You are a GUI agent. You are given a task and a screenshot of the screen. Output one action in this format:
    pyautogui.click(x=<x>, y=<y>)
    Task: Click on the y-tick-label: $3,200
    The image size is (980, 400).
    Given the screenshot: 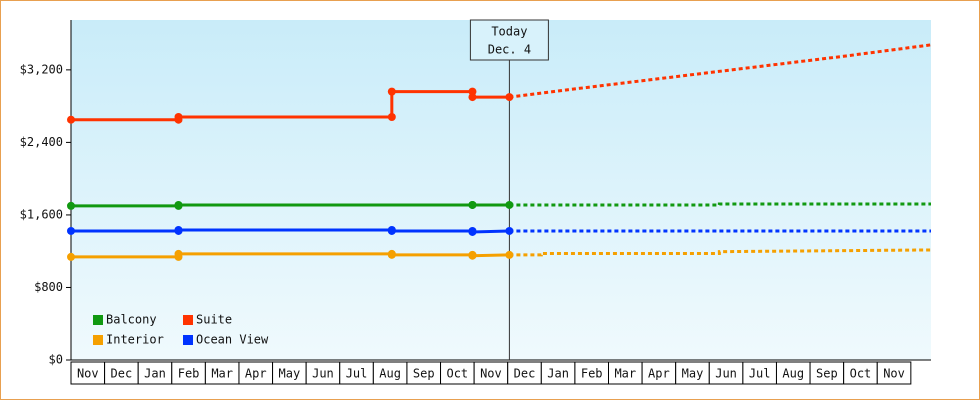 What is the action you would take?
    pyautogui.click(x=41, y=69)
    